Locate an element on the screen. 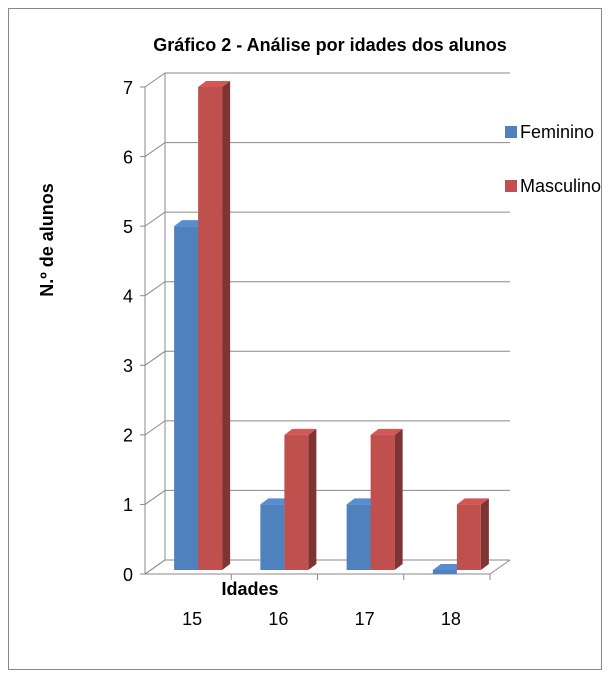 The width and height of the screenshot is (612, 679). y-tick-label: 6 is located at coordinates (128, 157).